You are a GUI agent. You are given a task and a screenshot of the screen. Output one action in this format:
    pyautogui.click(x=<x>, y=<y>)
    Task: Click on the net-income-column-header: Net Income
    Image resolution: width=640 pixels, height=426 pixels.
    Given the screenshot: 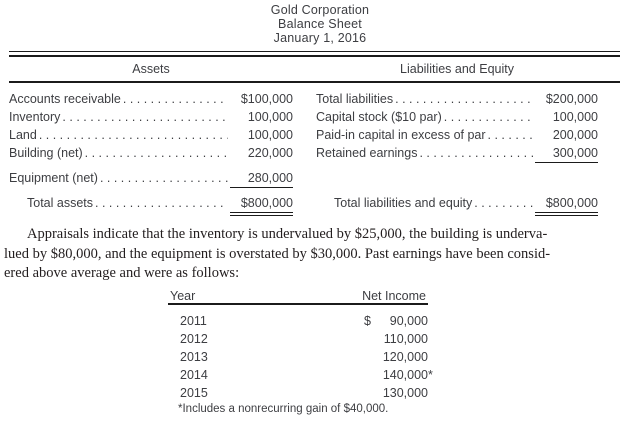 What is the action you would take?
    pyautogui.click(x=394, y=296)
    